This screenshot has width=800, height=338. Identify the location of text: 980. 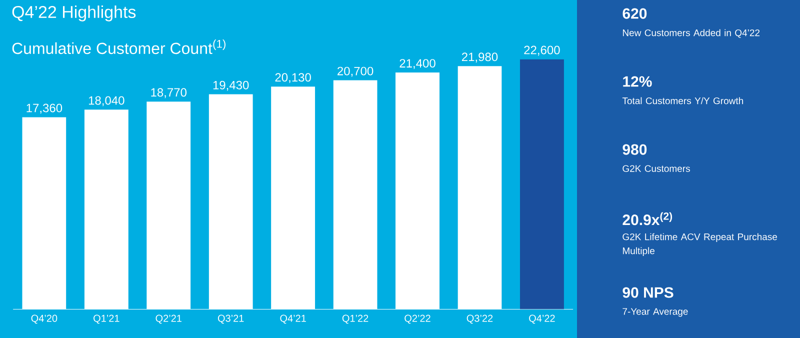
(634, 149).